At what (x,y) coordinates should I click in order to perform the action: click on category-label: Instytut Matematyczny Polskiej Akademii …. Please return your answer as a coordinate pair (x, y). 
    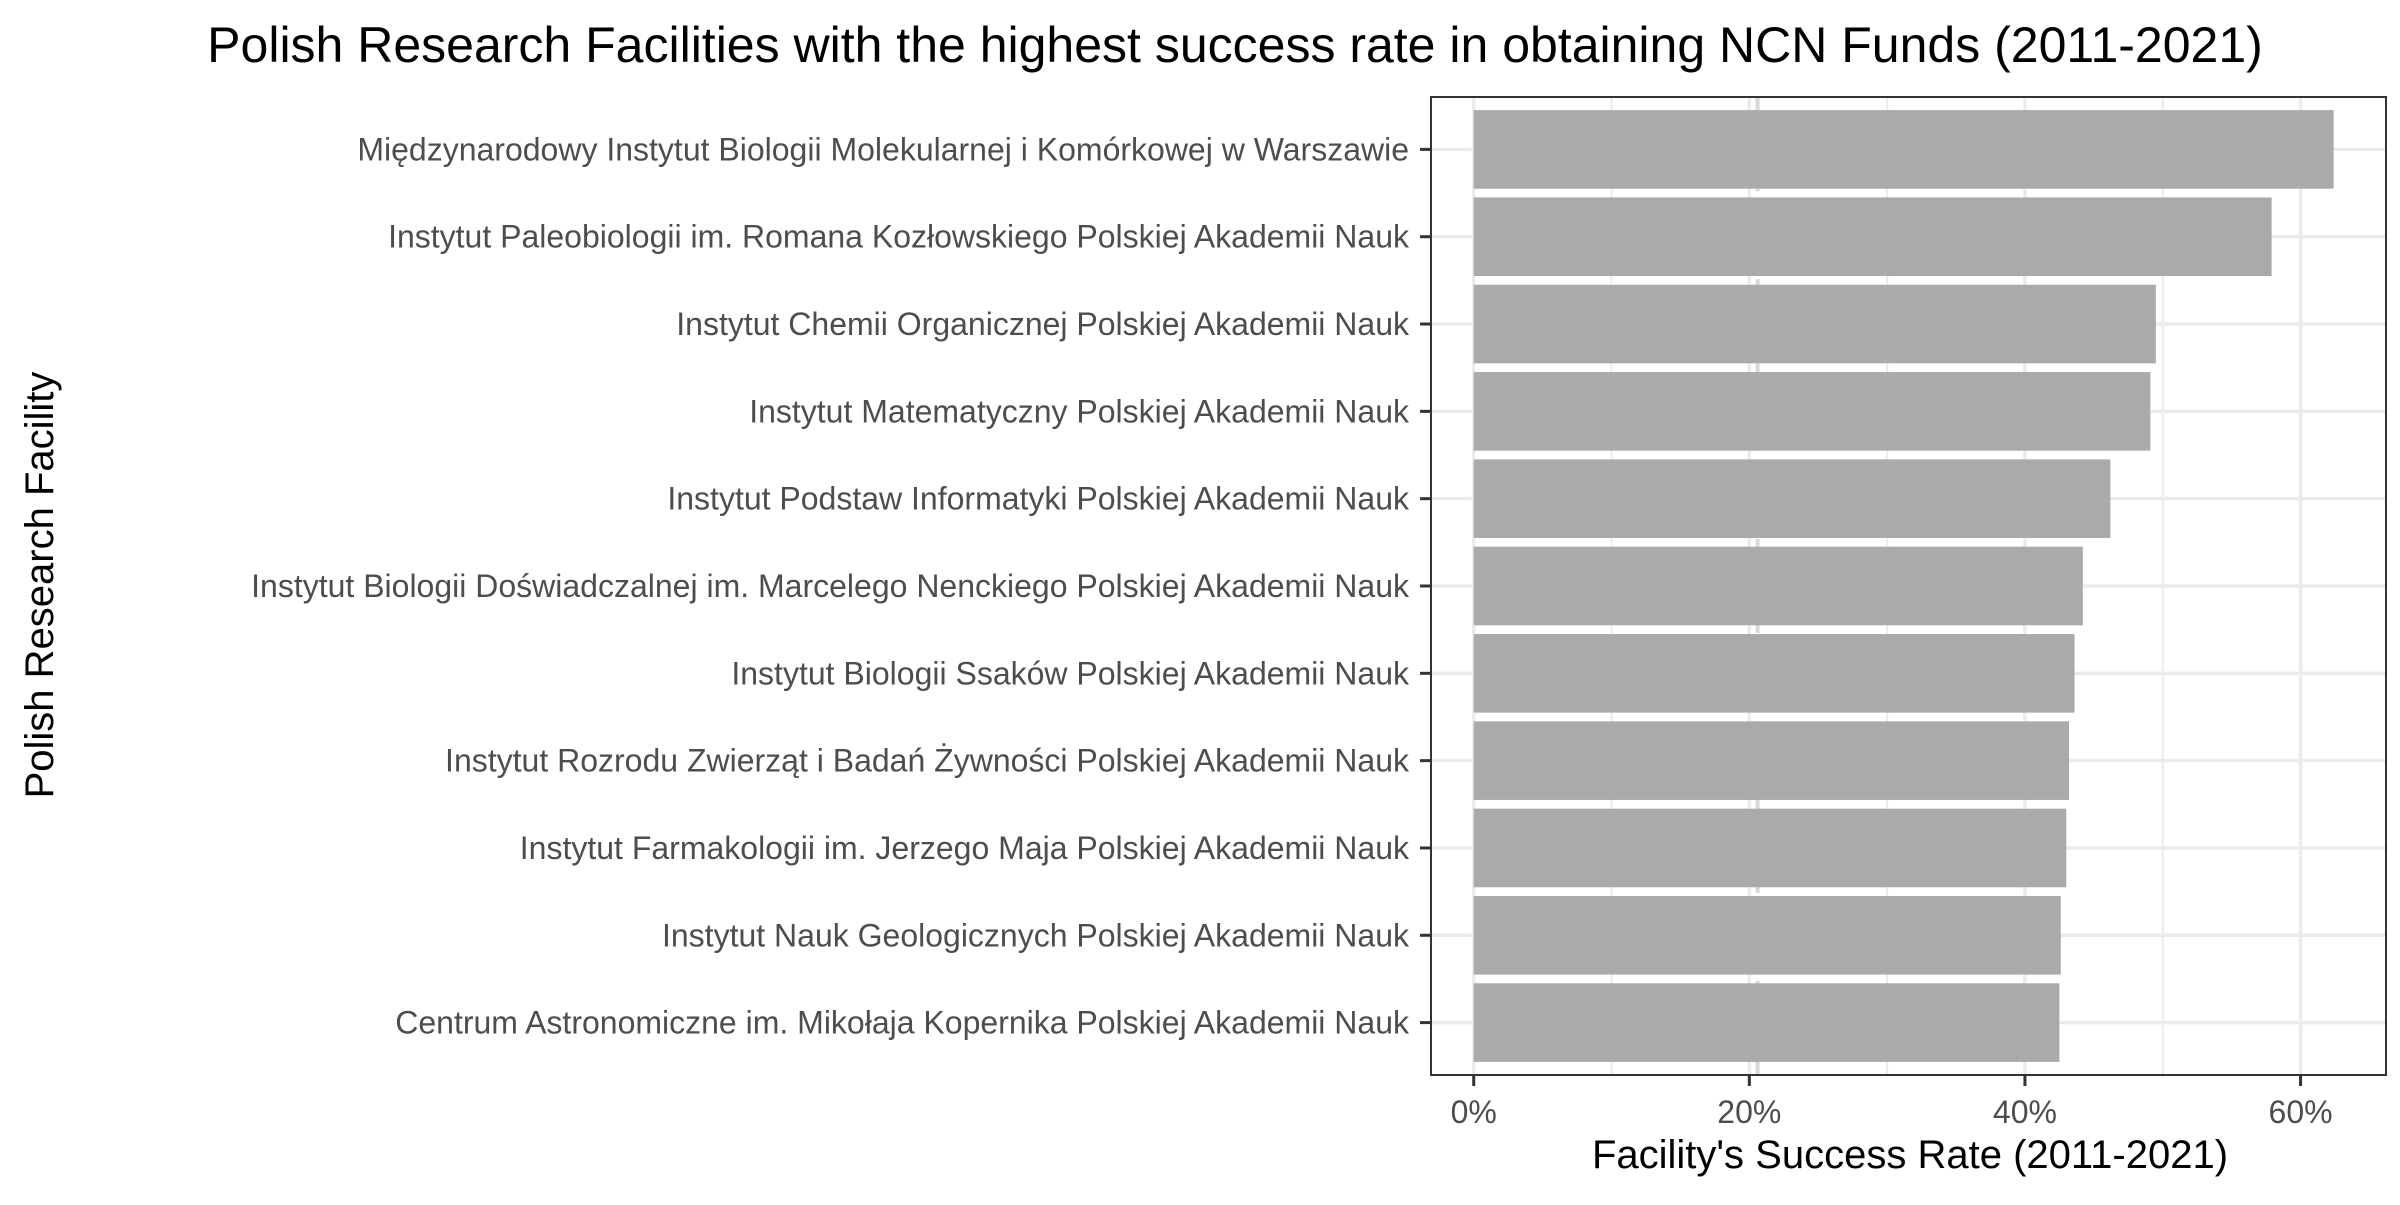
    Looking at the image, I should click on (1079, 411).